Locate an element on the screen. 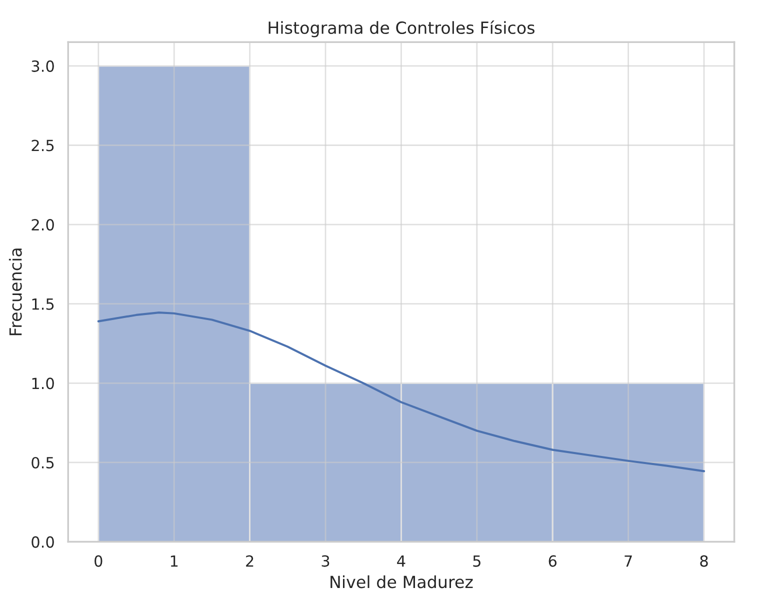 This screenshot has width=757, height=602. y-tick-label: 0.0 is located at coordinates (43, 542).